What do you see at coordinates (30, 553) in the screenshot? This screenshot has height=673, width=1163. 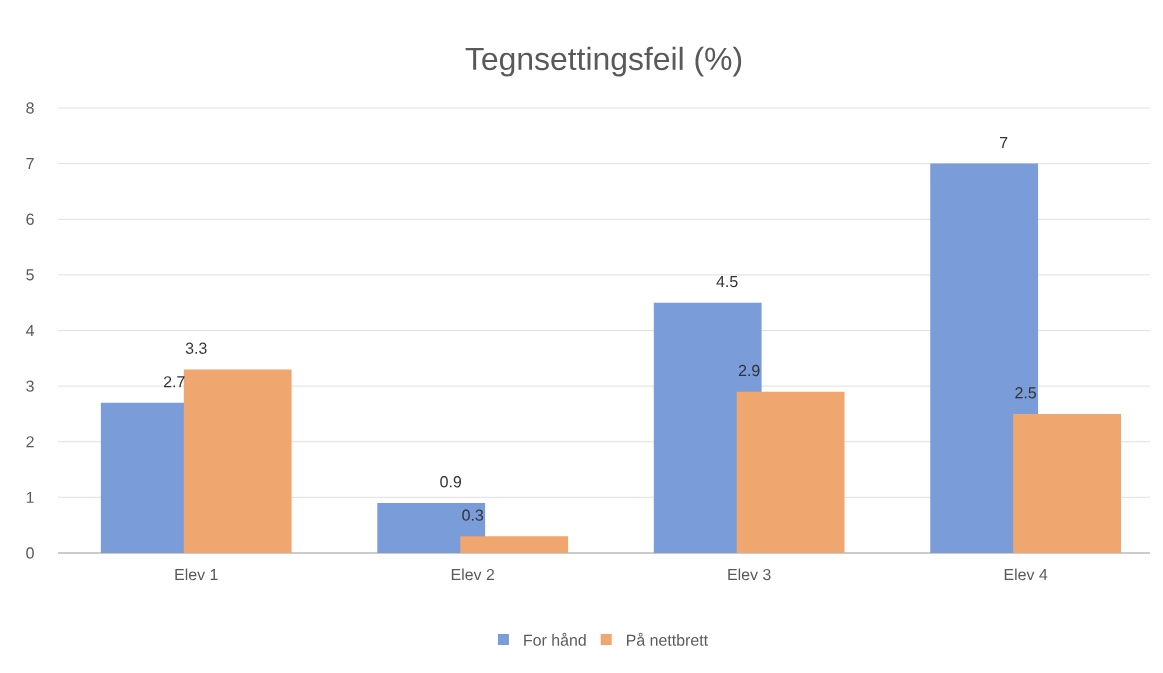 I see `y-tick-label: 0` at bounding box center [30, 553].